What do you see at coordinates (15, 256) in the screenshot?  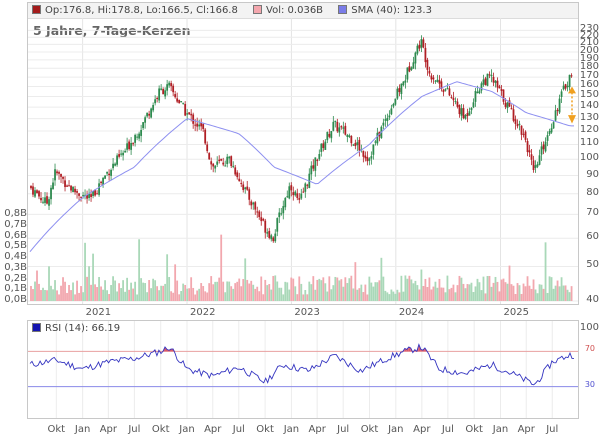 I see `y-tick-volume: 0,4B` at bounding box center [15, 256].